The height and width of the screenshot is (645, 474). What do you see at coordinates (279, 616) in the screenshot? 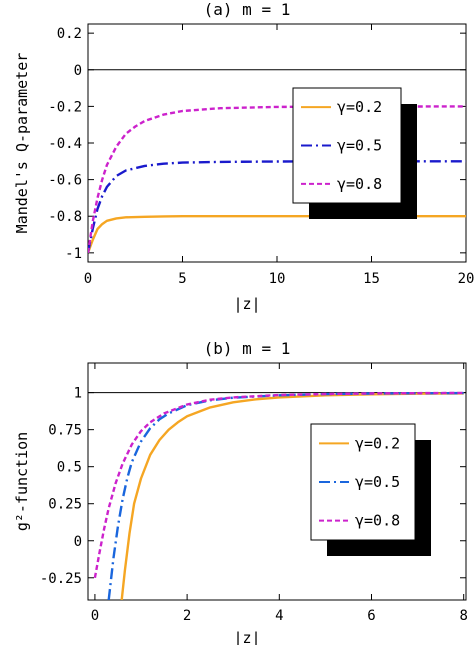
I see `x-tick-label: 4` at bounding box center [279, 616].